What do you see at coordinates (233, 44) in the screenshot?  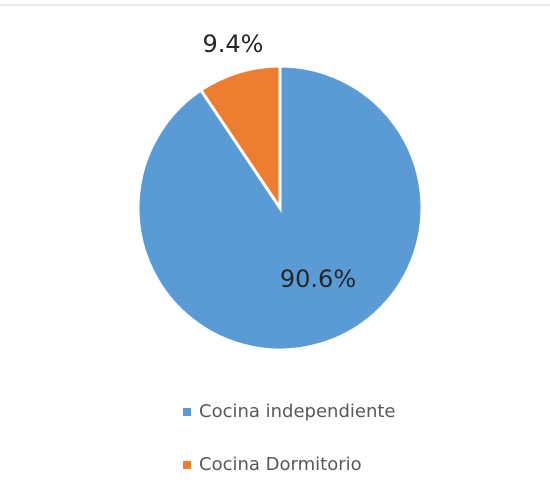 I see `data-label: 9.4%` at bounding box center [233, 44].